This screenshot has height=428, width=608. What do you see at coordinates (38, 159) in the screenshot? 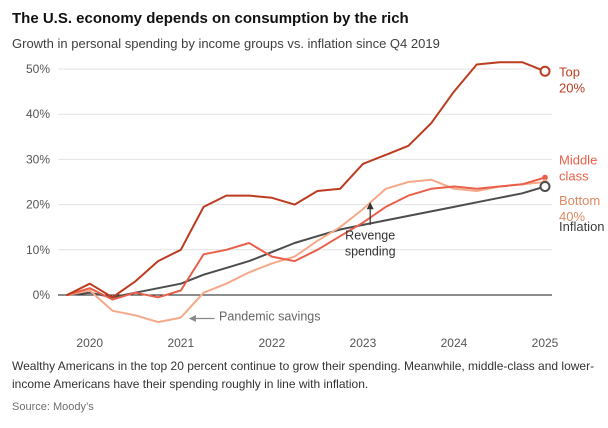
I see `y-axis-tick-label: 30%` at bounding box center [38, 159].